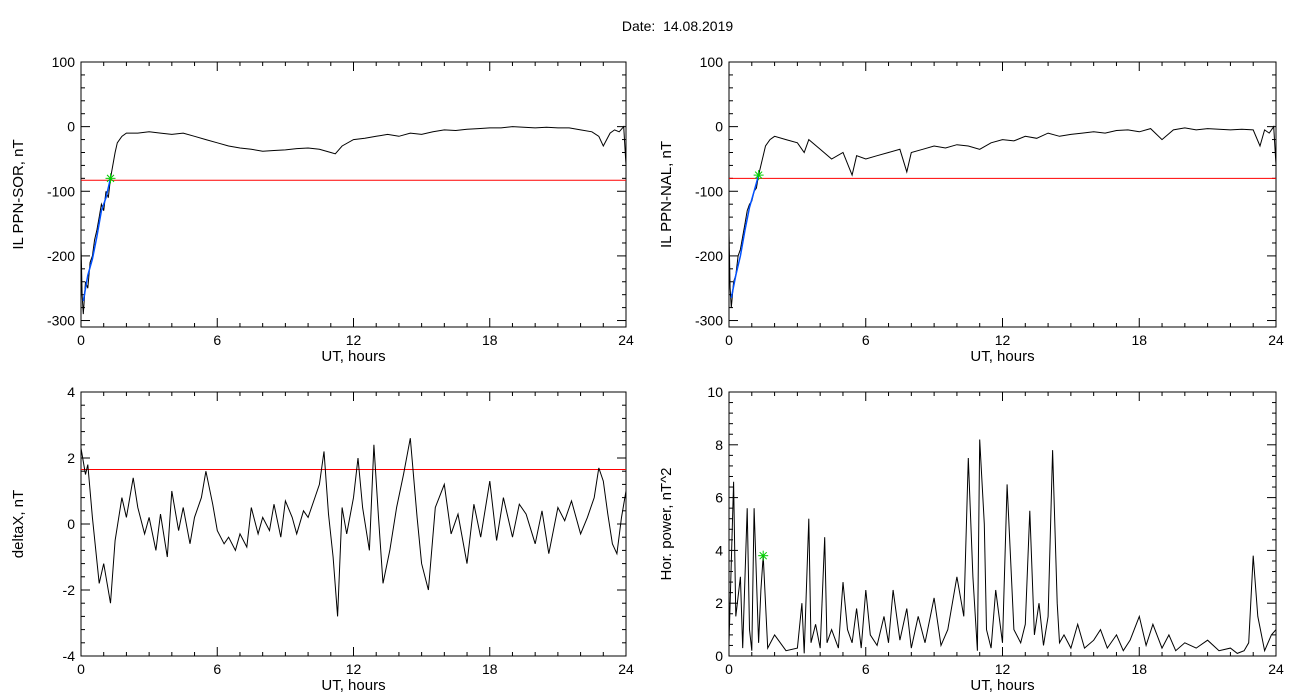 This screenshot has width=1300, height=700. Describe the element at coordinates (677, 26) in the screenshot. I see `date-title: Date: 14.08.2019` at that location.